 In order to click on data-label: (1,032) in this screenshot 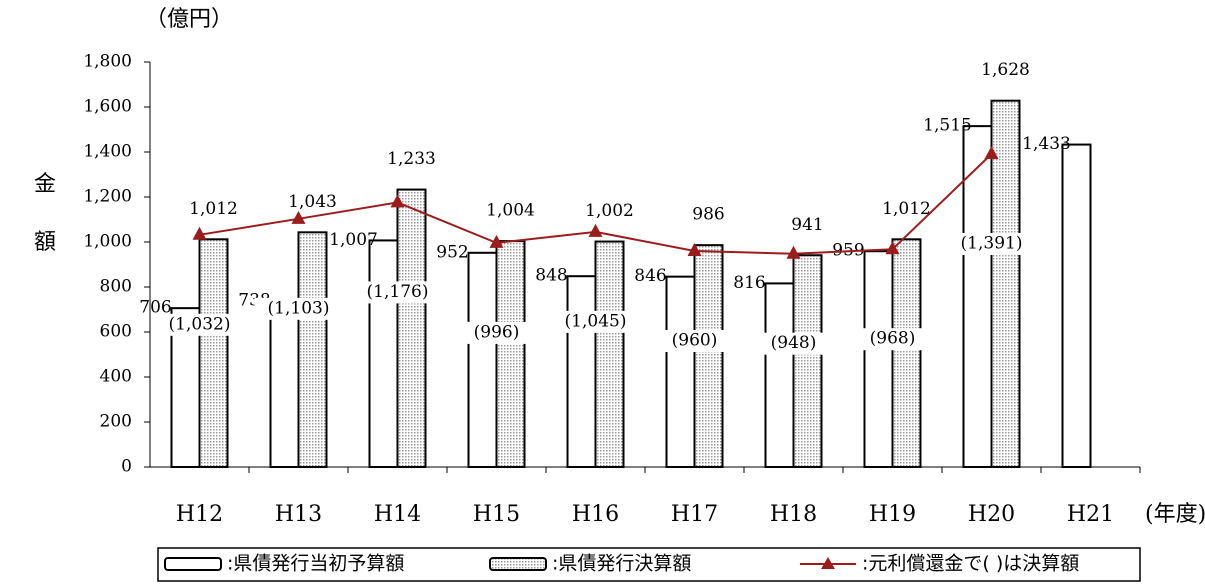, I will do `click(200, 324)`.